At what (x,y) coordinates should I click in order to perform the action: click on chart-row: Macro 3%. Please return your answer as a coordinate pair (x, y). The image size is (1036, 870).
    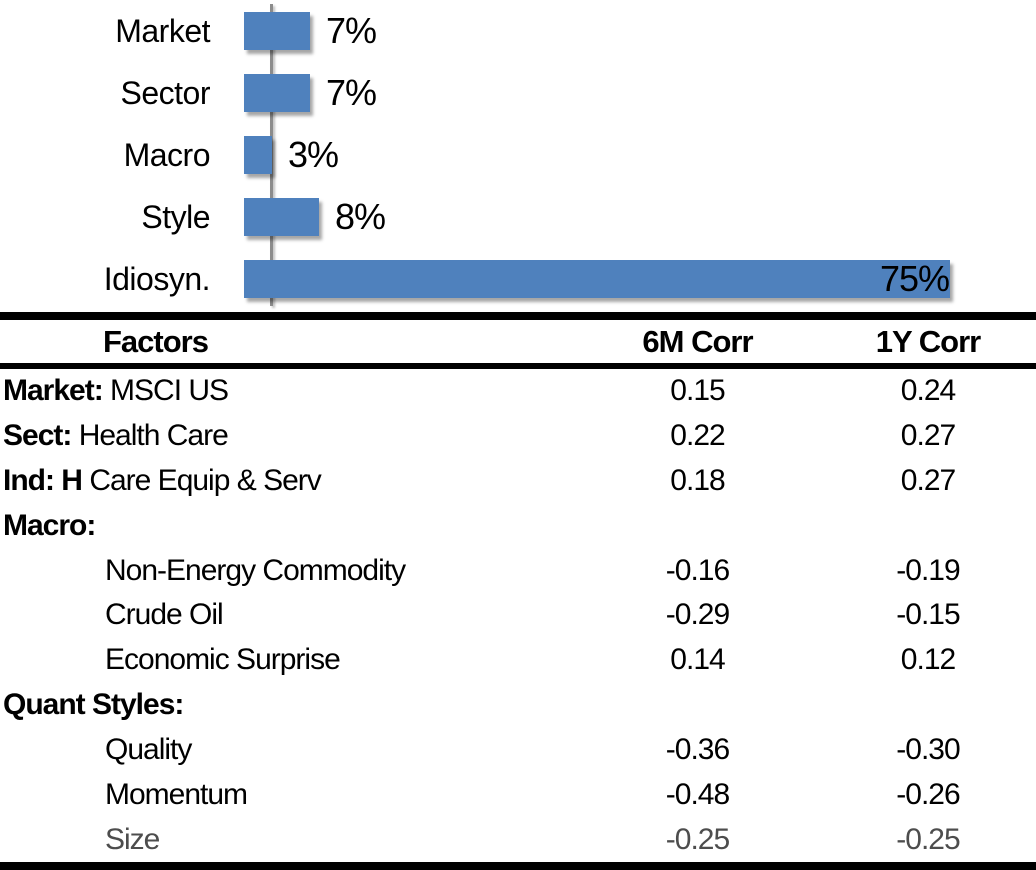
    Looking at the image, I should click on (518, 155).